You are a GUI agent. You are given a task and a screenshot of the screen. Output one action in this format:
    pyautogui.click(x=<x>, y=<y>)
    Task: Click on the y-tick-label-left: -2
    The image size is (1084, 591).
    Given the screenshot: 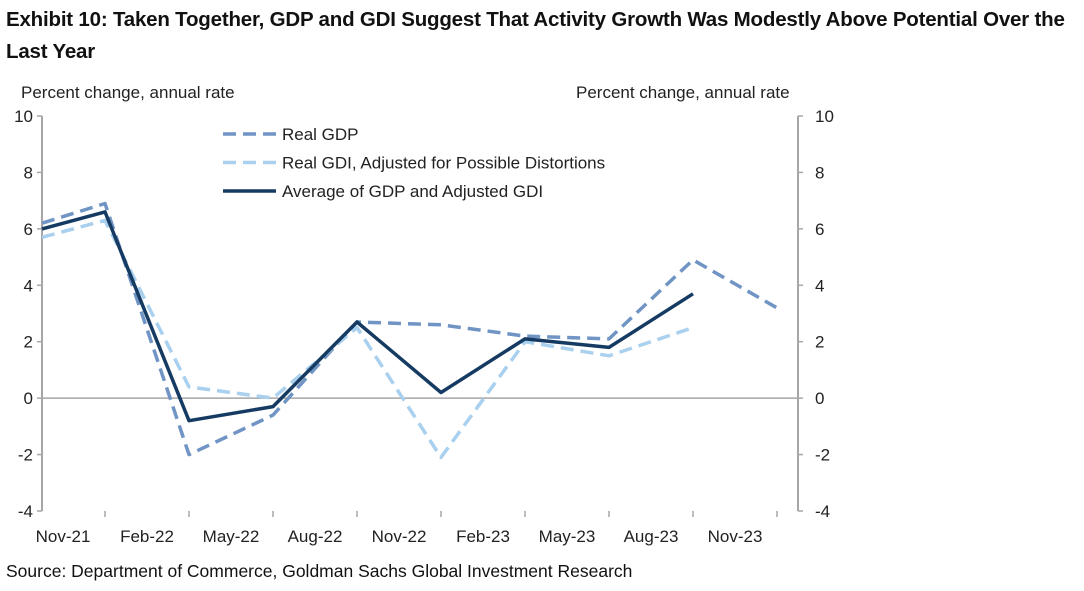 What is the action you would take?
    pyautogui.click(x=25, y=455)
    